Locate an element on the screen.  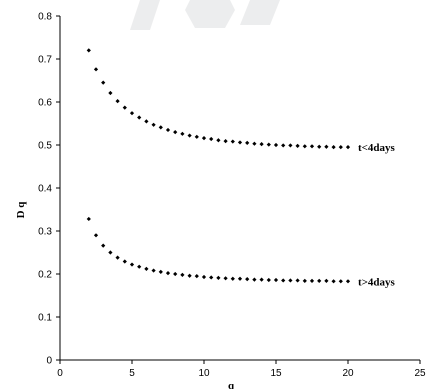
x-tick-label: 20 is located at coordinates (348, 373).